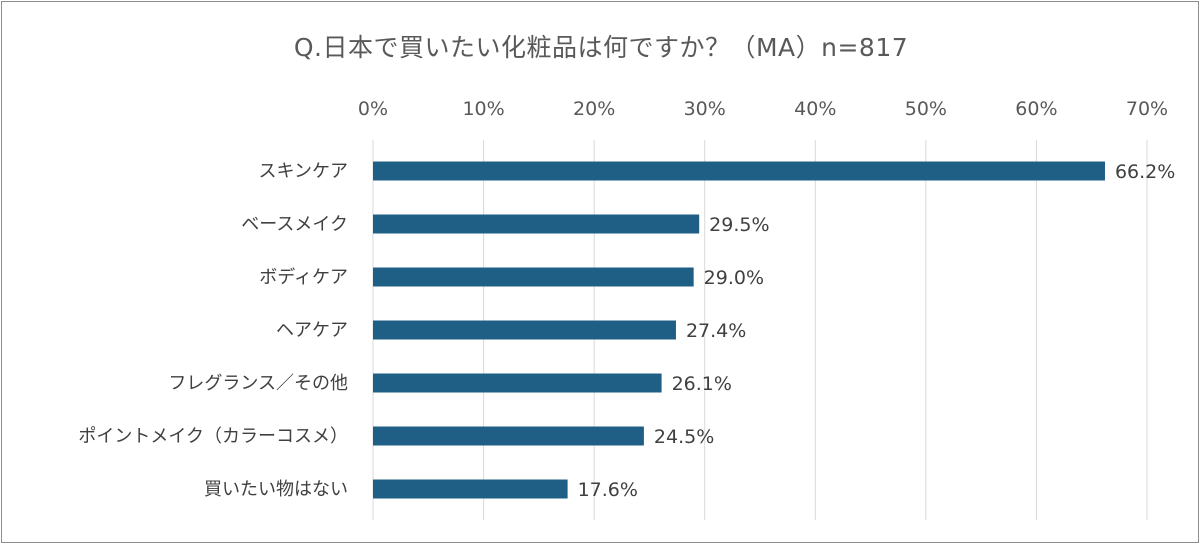 This screenshot has height=544, width=1200. What do you see at coordinates (303, 277) in the screenshot?
I see `category-label: ボディケア` at bounding box center [303, 277].